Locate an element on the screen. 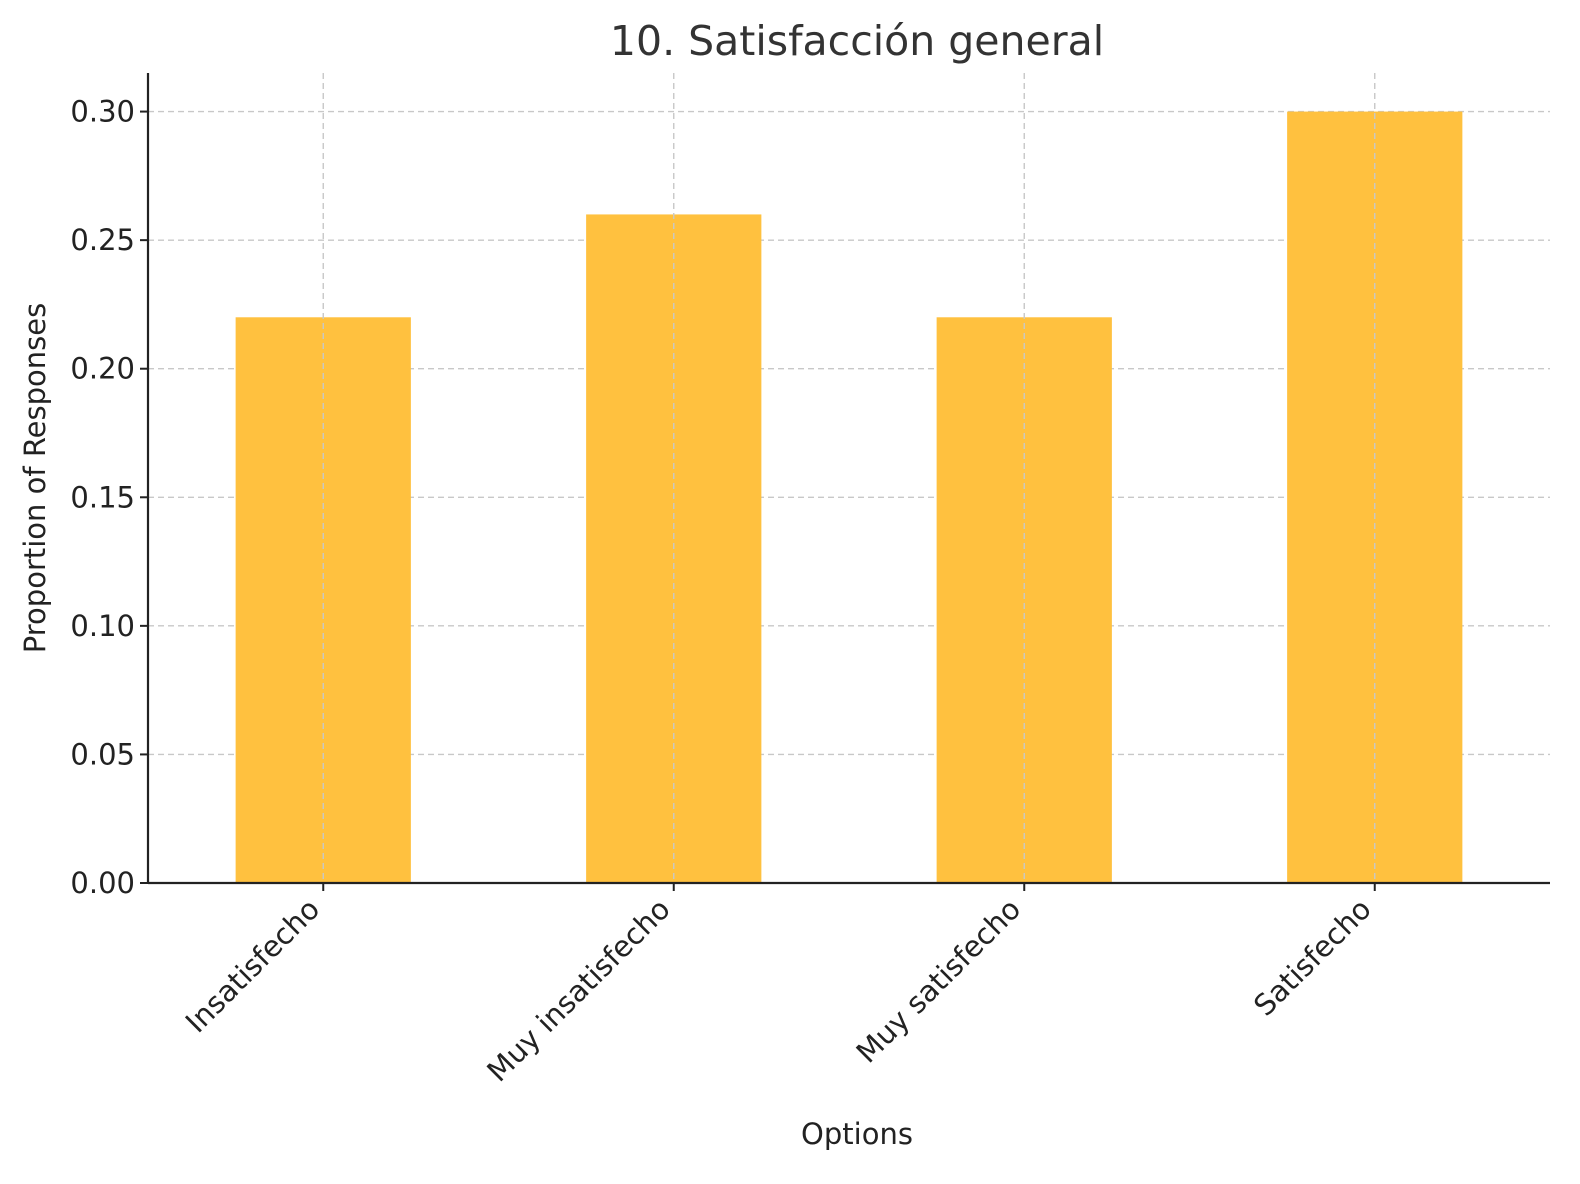 This screenshot has height=1184, width=1580. y-tick-label: 0.10 is located at coordinates (102, 626).